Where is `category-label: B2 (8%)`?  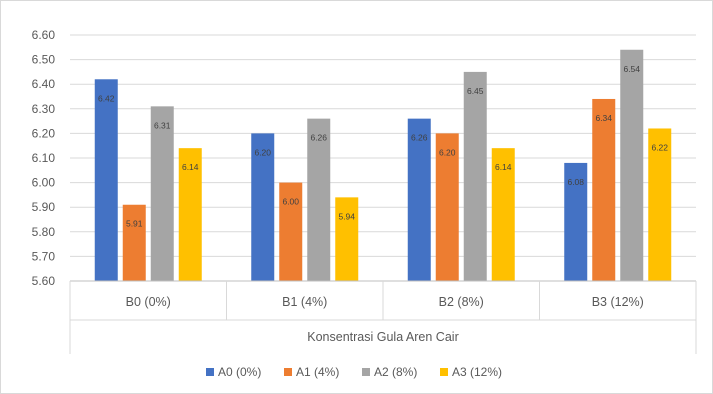
category-label: B2 (8%) is located at coordinates (461, 302).